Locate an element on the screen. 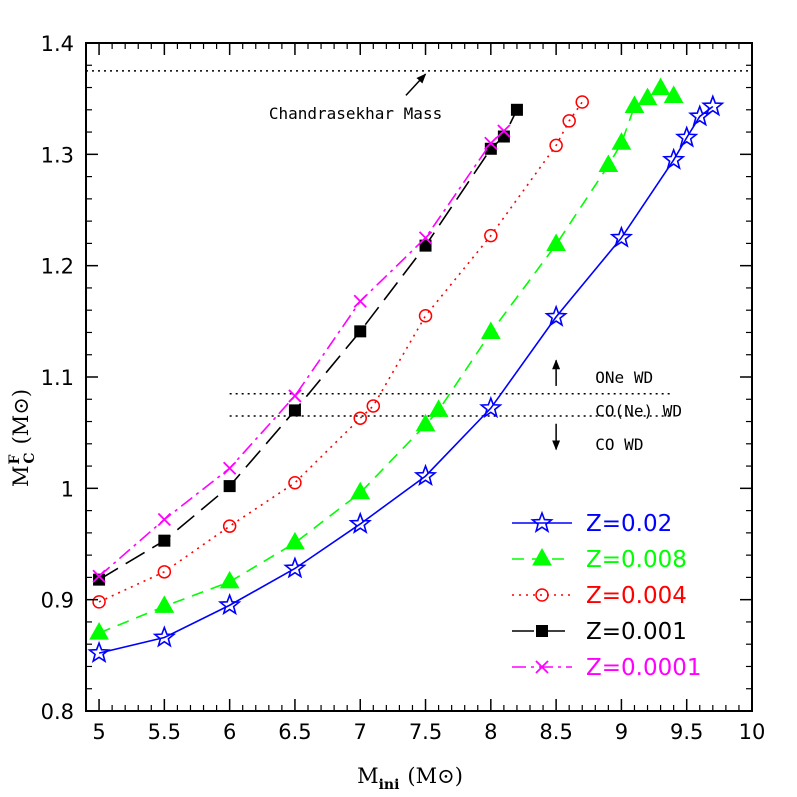  x-tick-label: 7.5 is located at coordinates (425, 732).